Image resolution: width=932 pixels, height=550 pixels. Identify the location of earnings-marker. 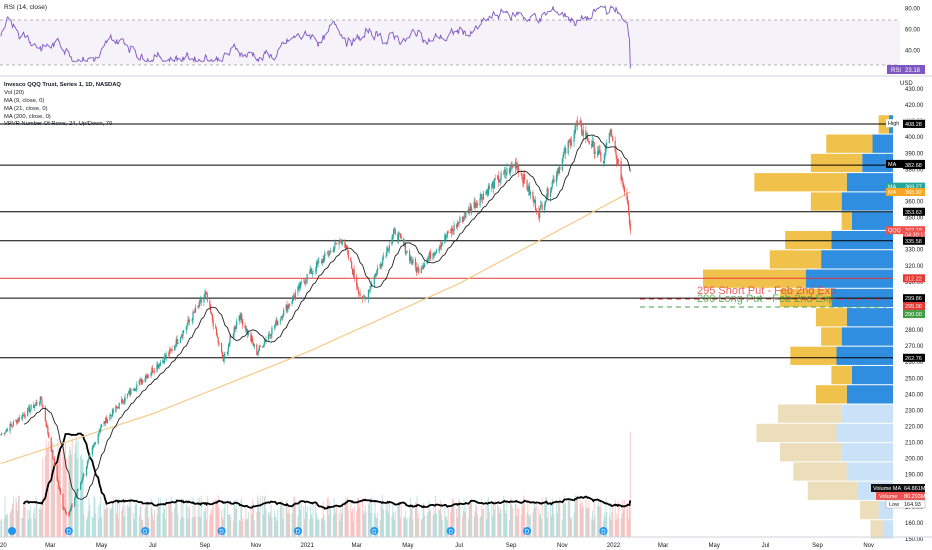
(12, 531).